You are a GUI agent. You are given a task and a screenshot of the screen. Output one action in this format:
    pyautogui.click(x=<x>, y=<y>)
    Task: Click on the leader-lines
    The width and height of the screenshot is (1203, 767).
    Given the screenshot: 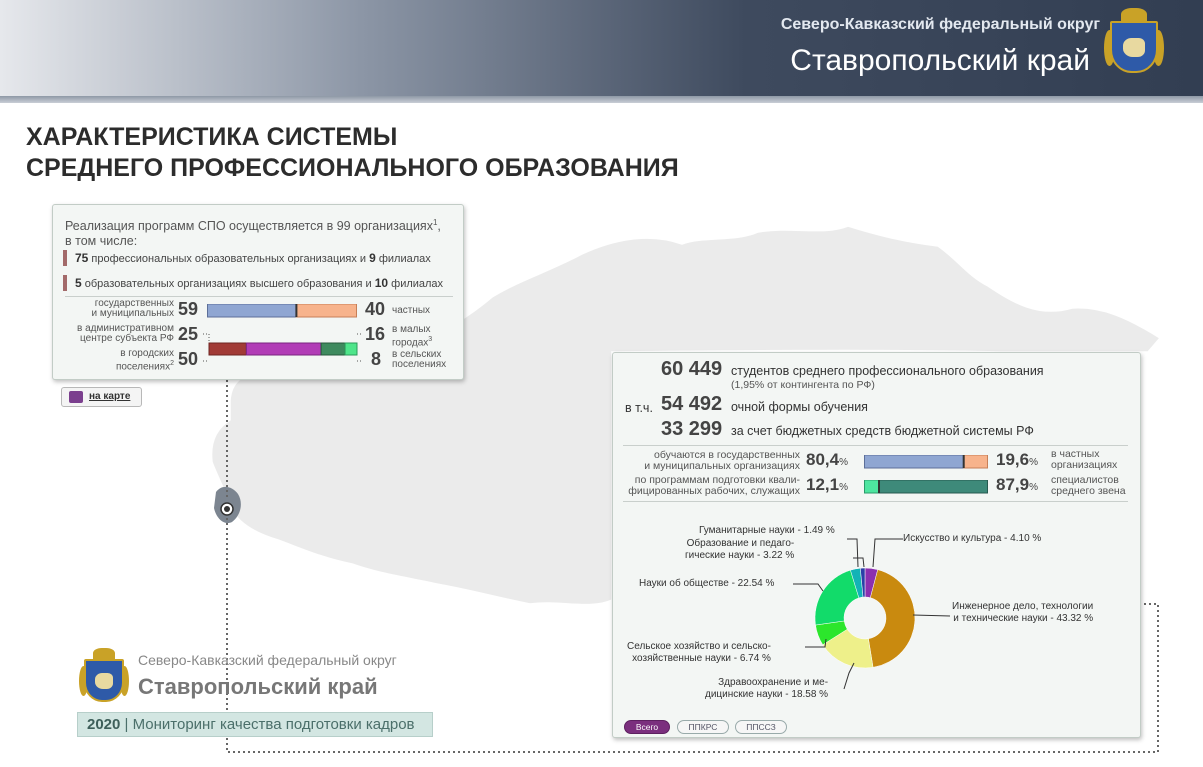 What is the action you would take?
    pyautogui.click(x=872, y=614)
    